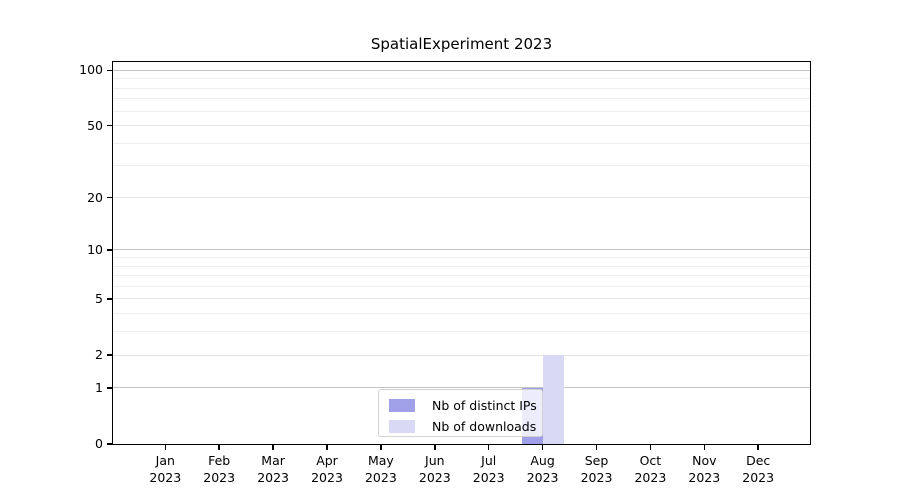 The height and width of the screenshot is (500, 900). What do you see at coordinates (219, 469) in the screenshot?
I see `x-tick-label: Feb 2023` at bounding box center [219, 469].